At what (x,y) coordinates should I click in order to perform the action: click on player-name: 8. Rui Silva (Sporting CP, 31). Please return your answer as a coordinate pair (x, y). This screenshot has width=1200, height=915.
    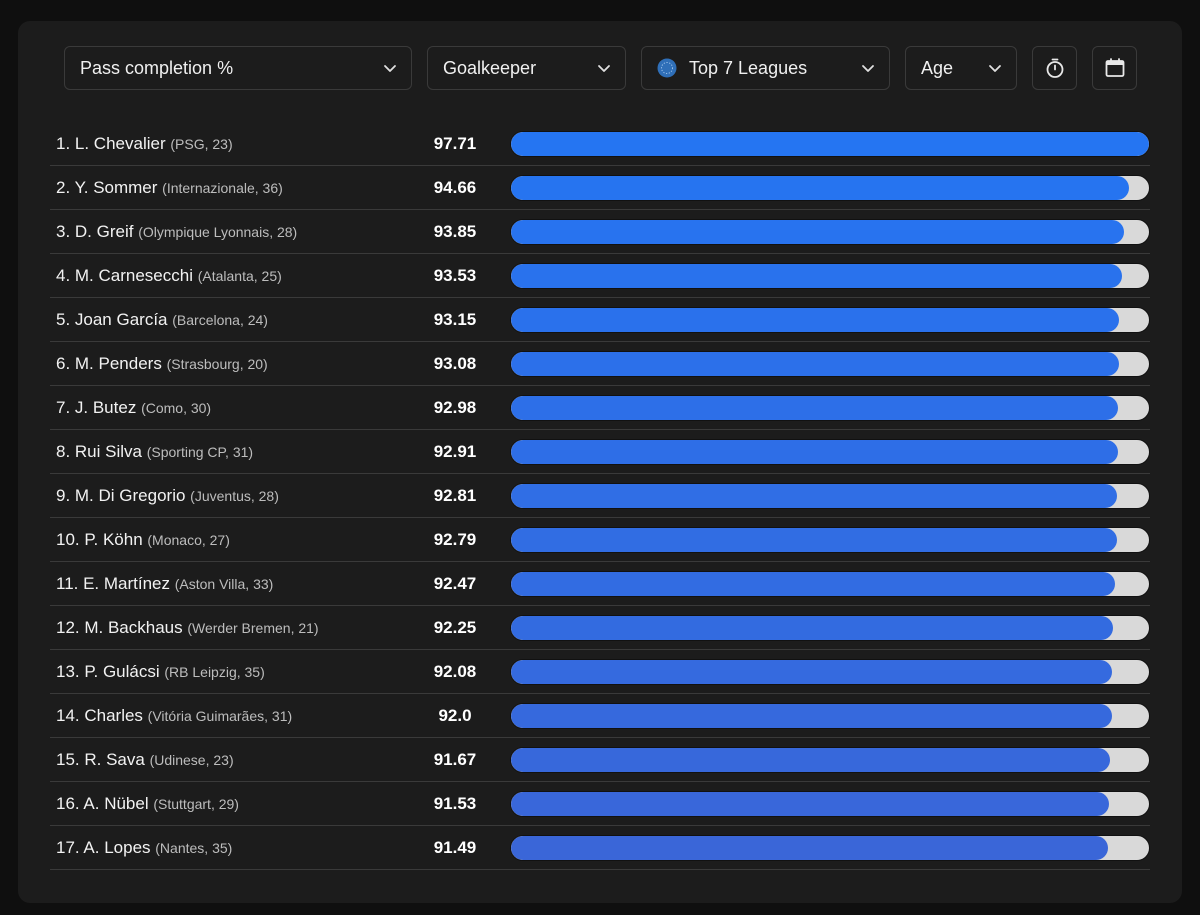
    Looking at the image, I should click on (154, 451).